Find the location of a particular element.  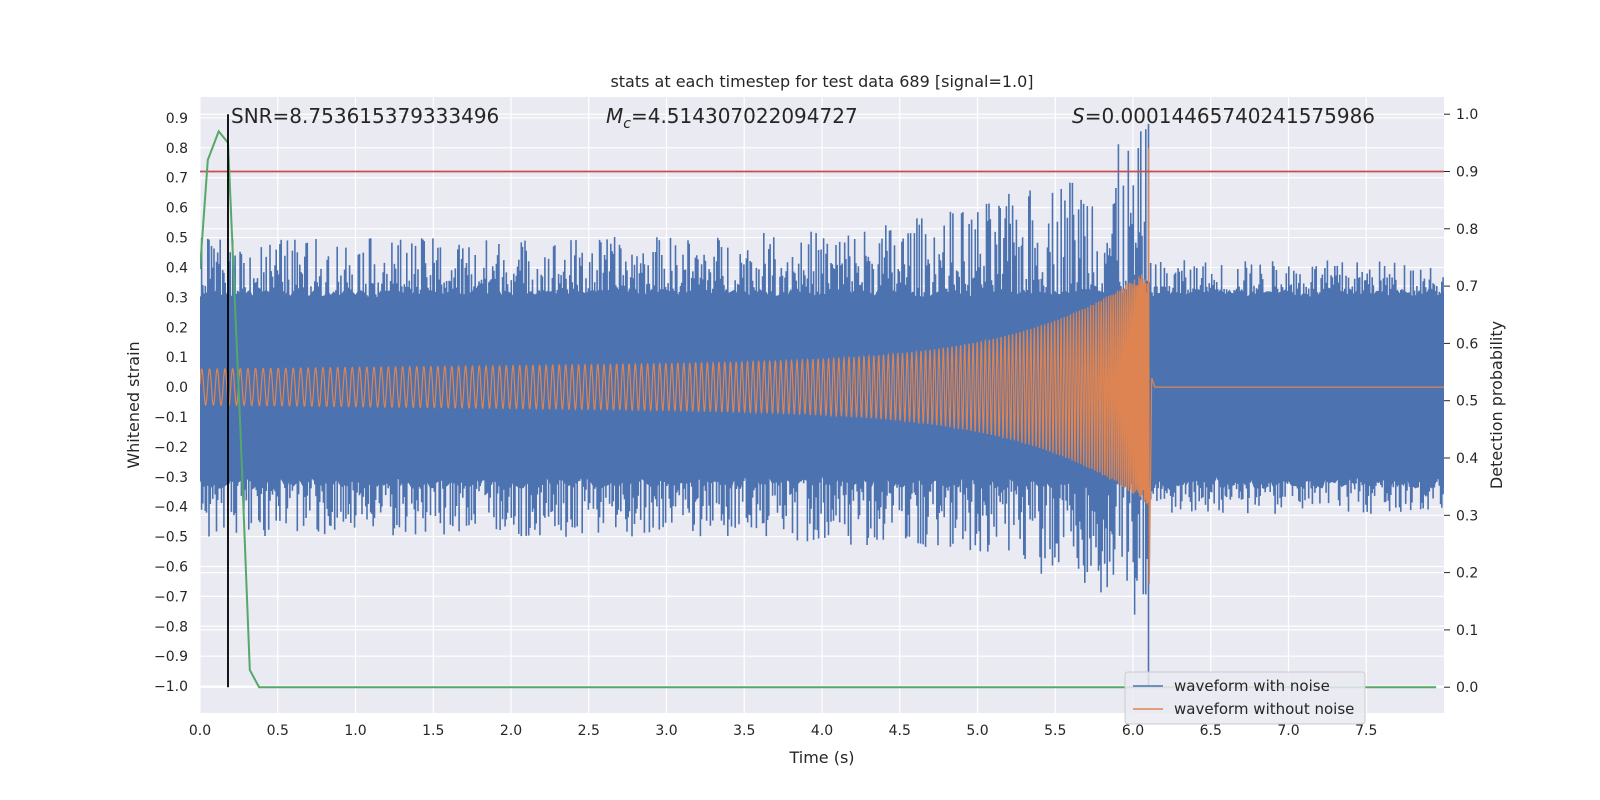

y2-tick-label: 0.2 is located at coordinates (1467, 574).